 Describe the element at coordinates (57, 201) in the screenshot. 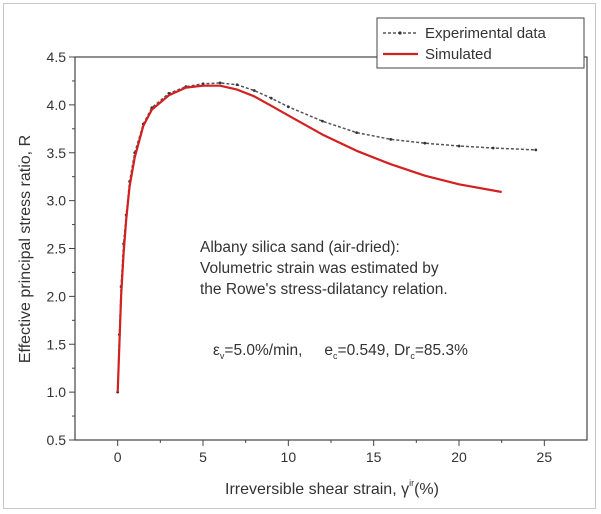

I see `y-tick-label: 3.0` at that location.